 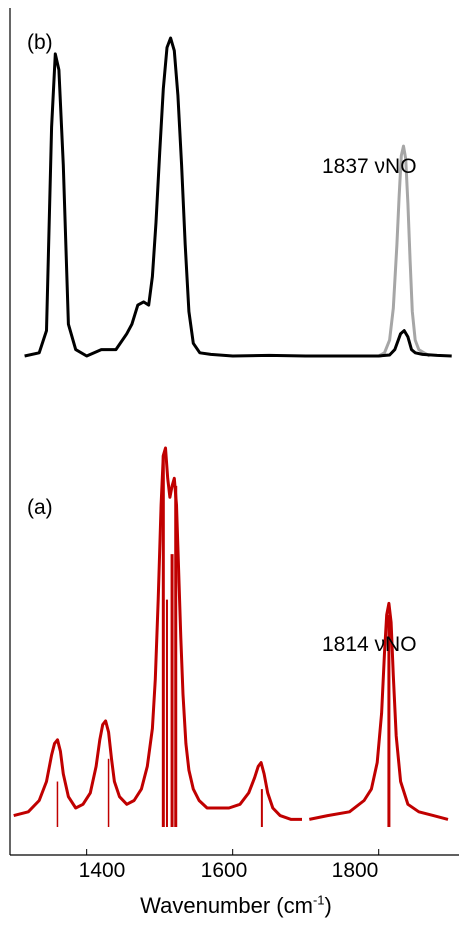 I want to click on x-tick-label-1800: 1800, so click(x=355, y=870).